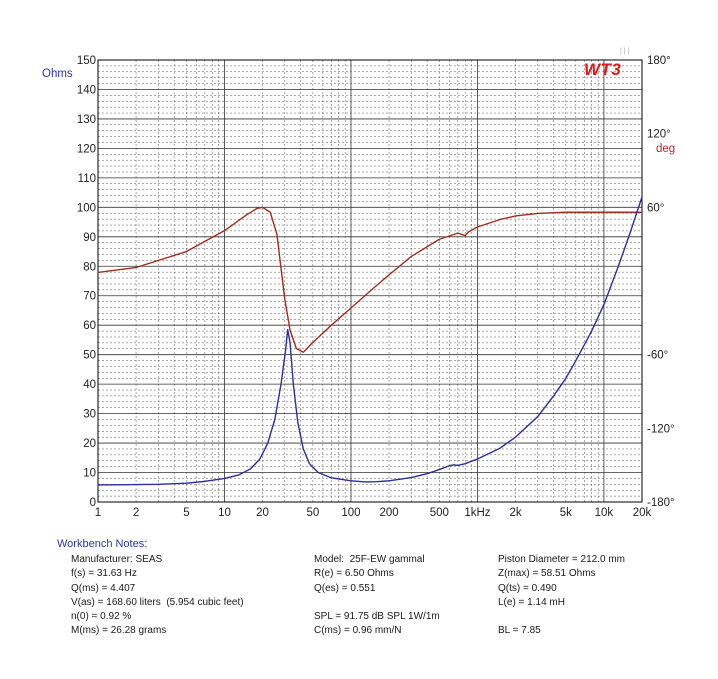 The image size is (718, 679). Describe the element at coordinates (89, 415) in the screenshot. I see `y-tick-label: 30` at that location.